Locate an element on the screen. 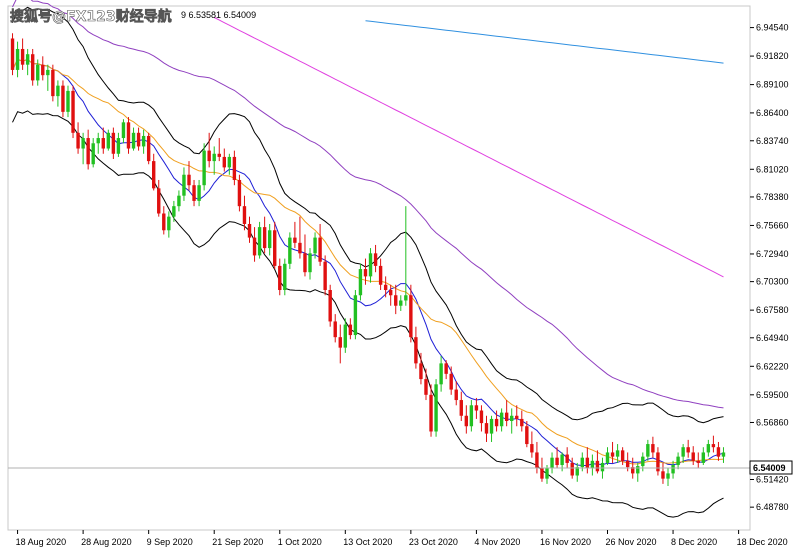 The height and width of the screenshot is (556, 796). current-price-tag-box is located at coordinates (771, 467).